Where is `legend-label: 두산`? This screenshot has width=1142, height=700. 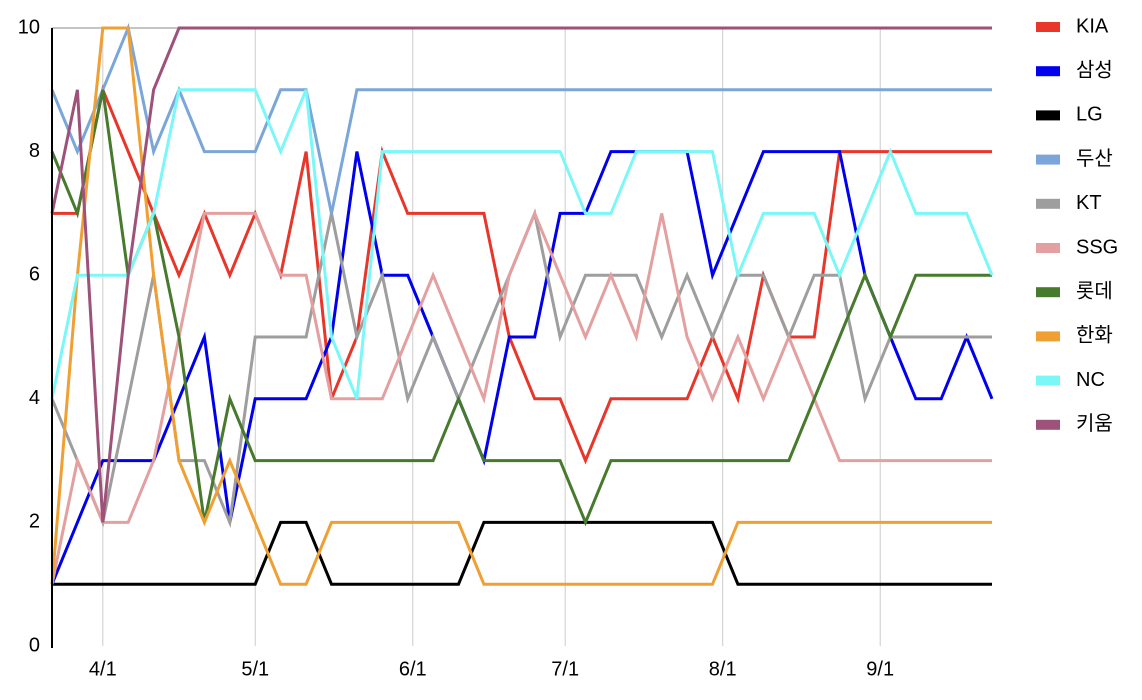 legend-label: 두산 is located at coordinates (1094, 158).